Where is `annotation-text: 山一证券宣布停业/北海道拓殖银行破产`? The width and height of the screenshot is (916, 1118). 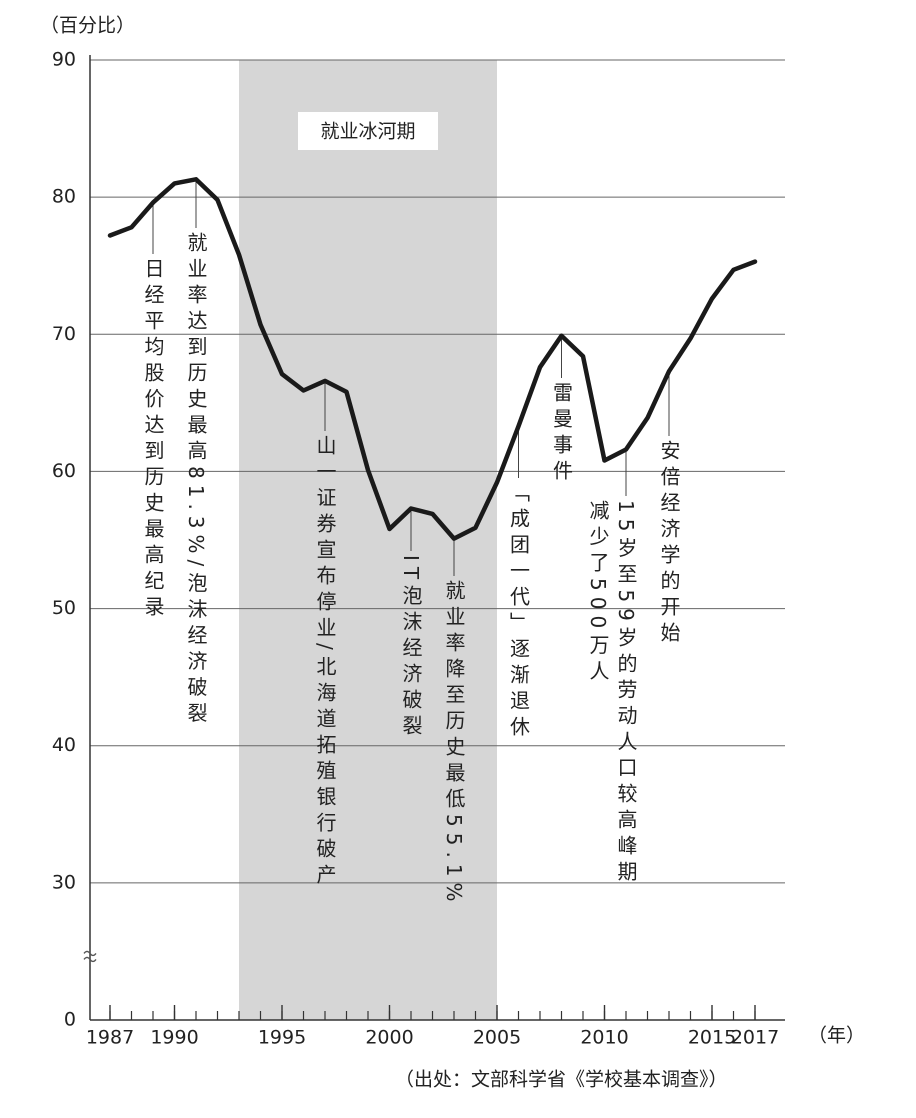
annotation-text: 山一证券宣布停业/北海道拓殖银行破产 is located at coordinates (325, 662).